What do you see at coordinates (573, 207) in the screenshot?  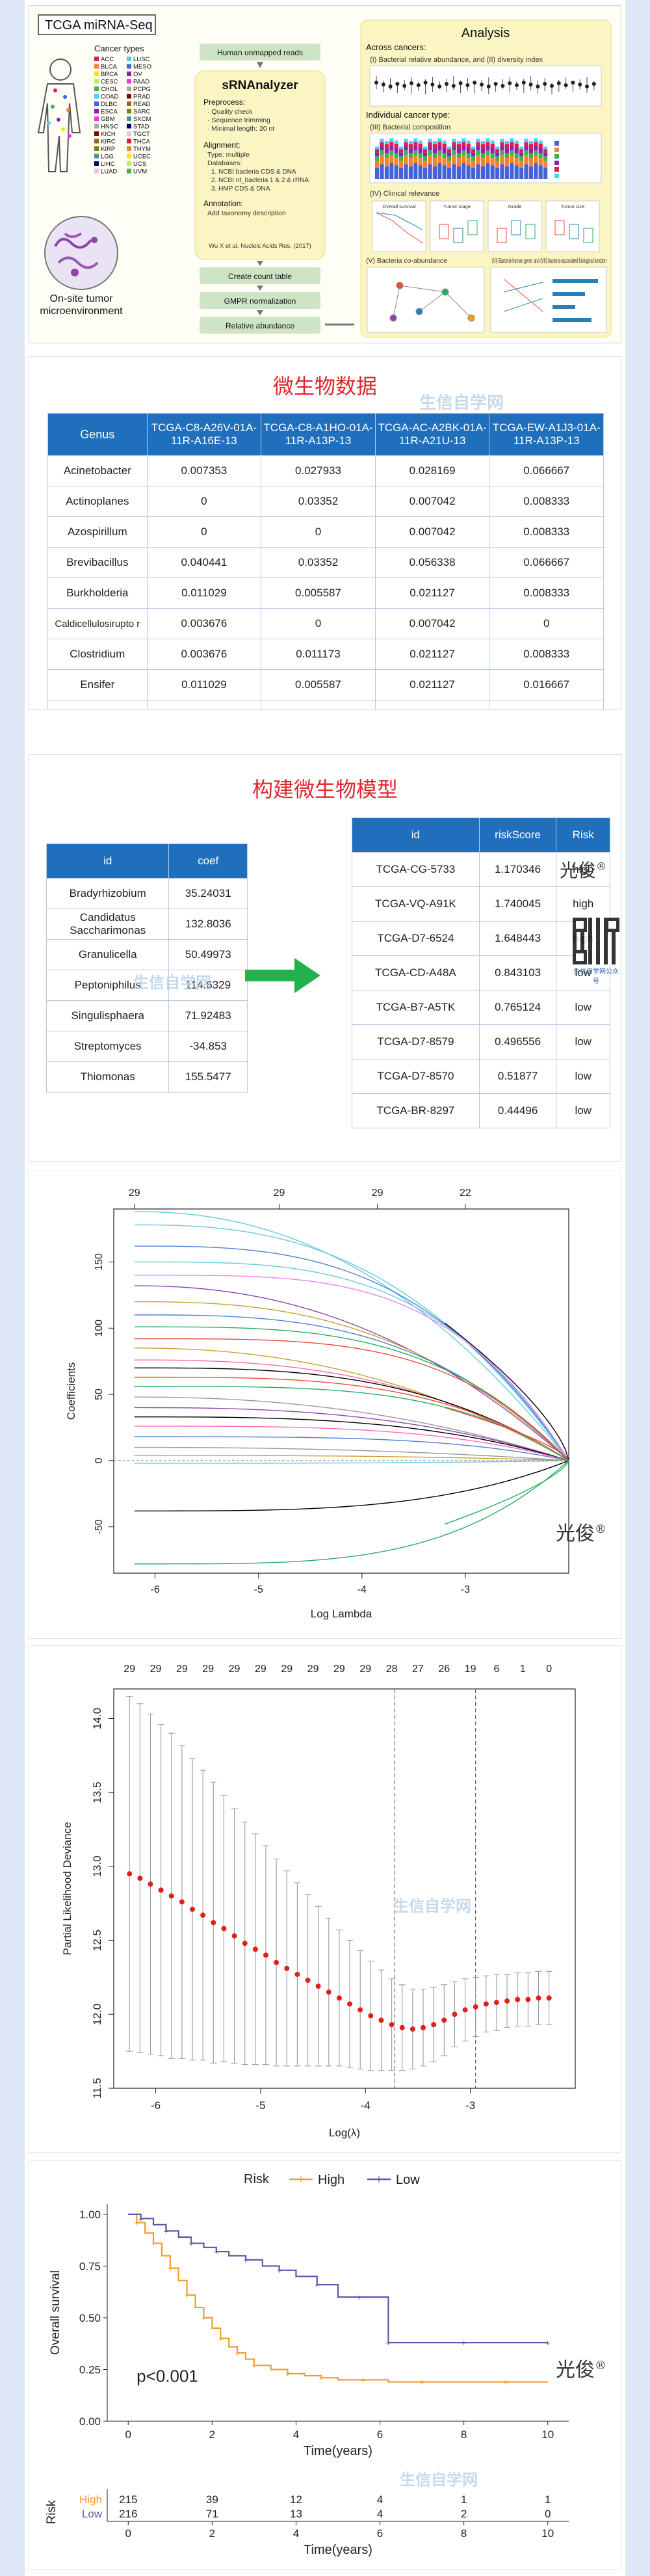 I see `clinical-panel-title: Tumor size` at bounding box center [573, 207].